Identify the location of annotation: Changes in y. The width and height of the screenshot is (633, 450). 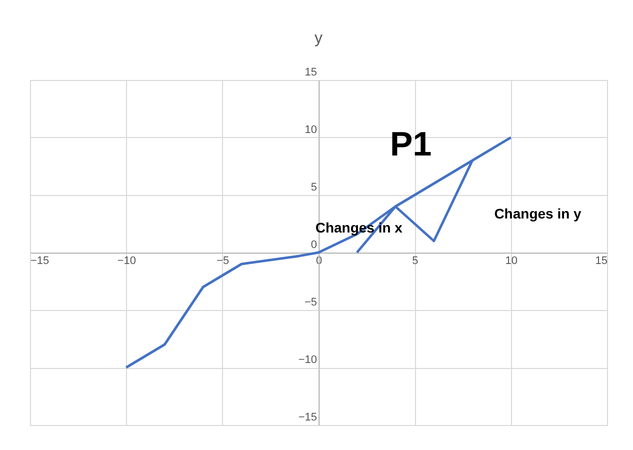
(538, 214).